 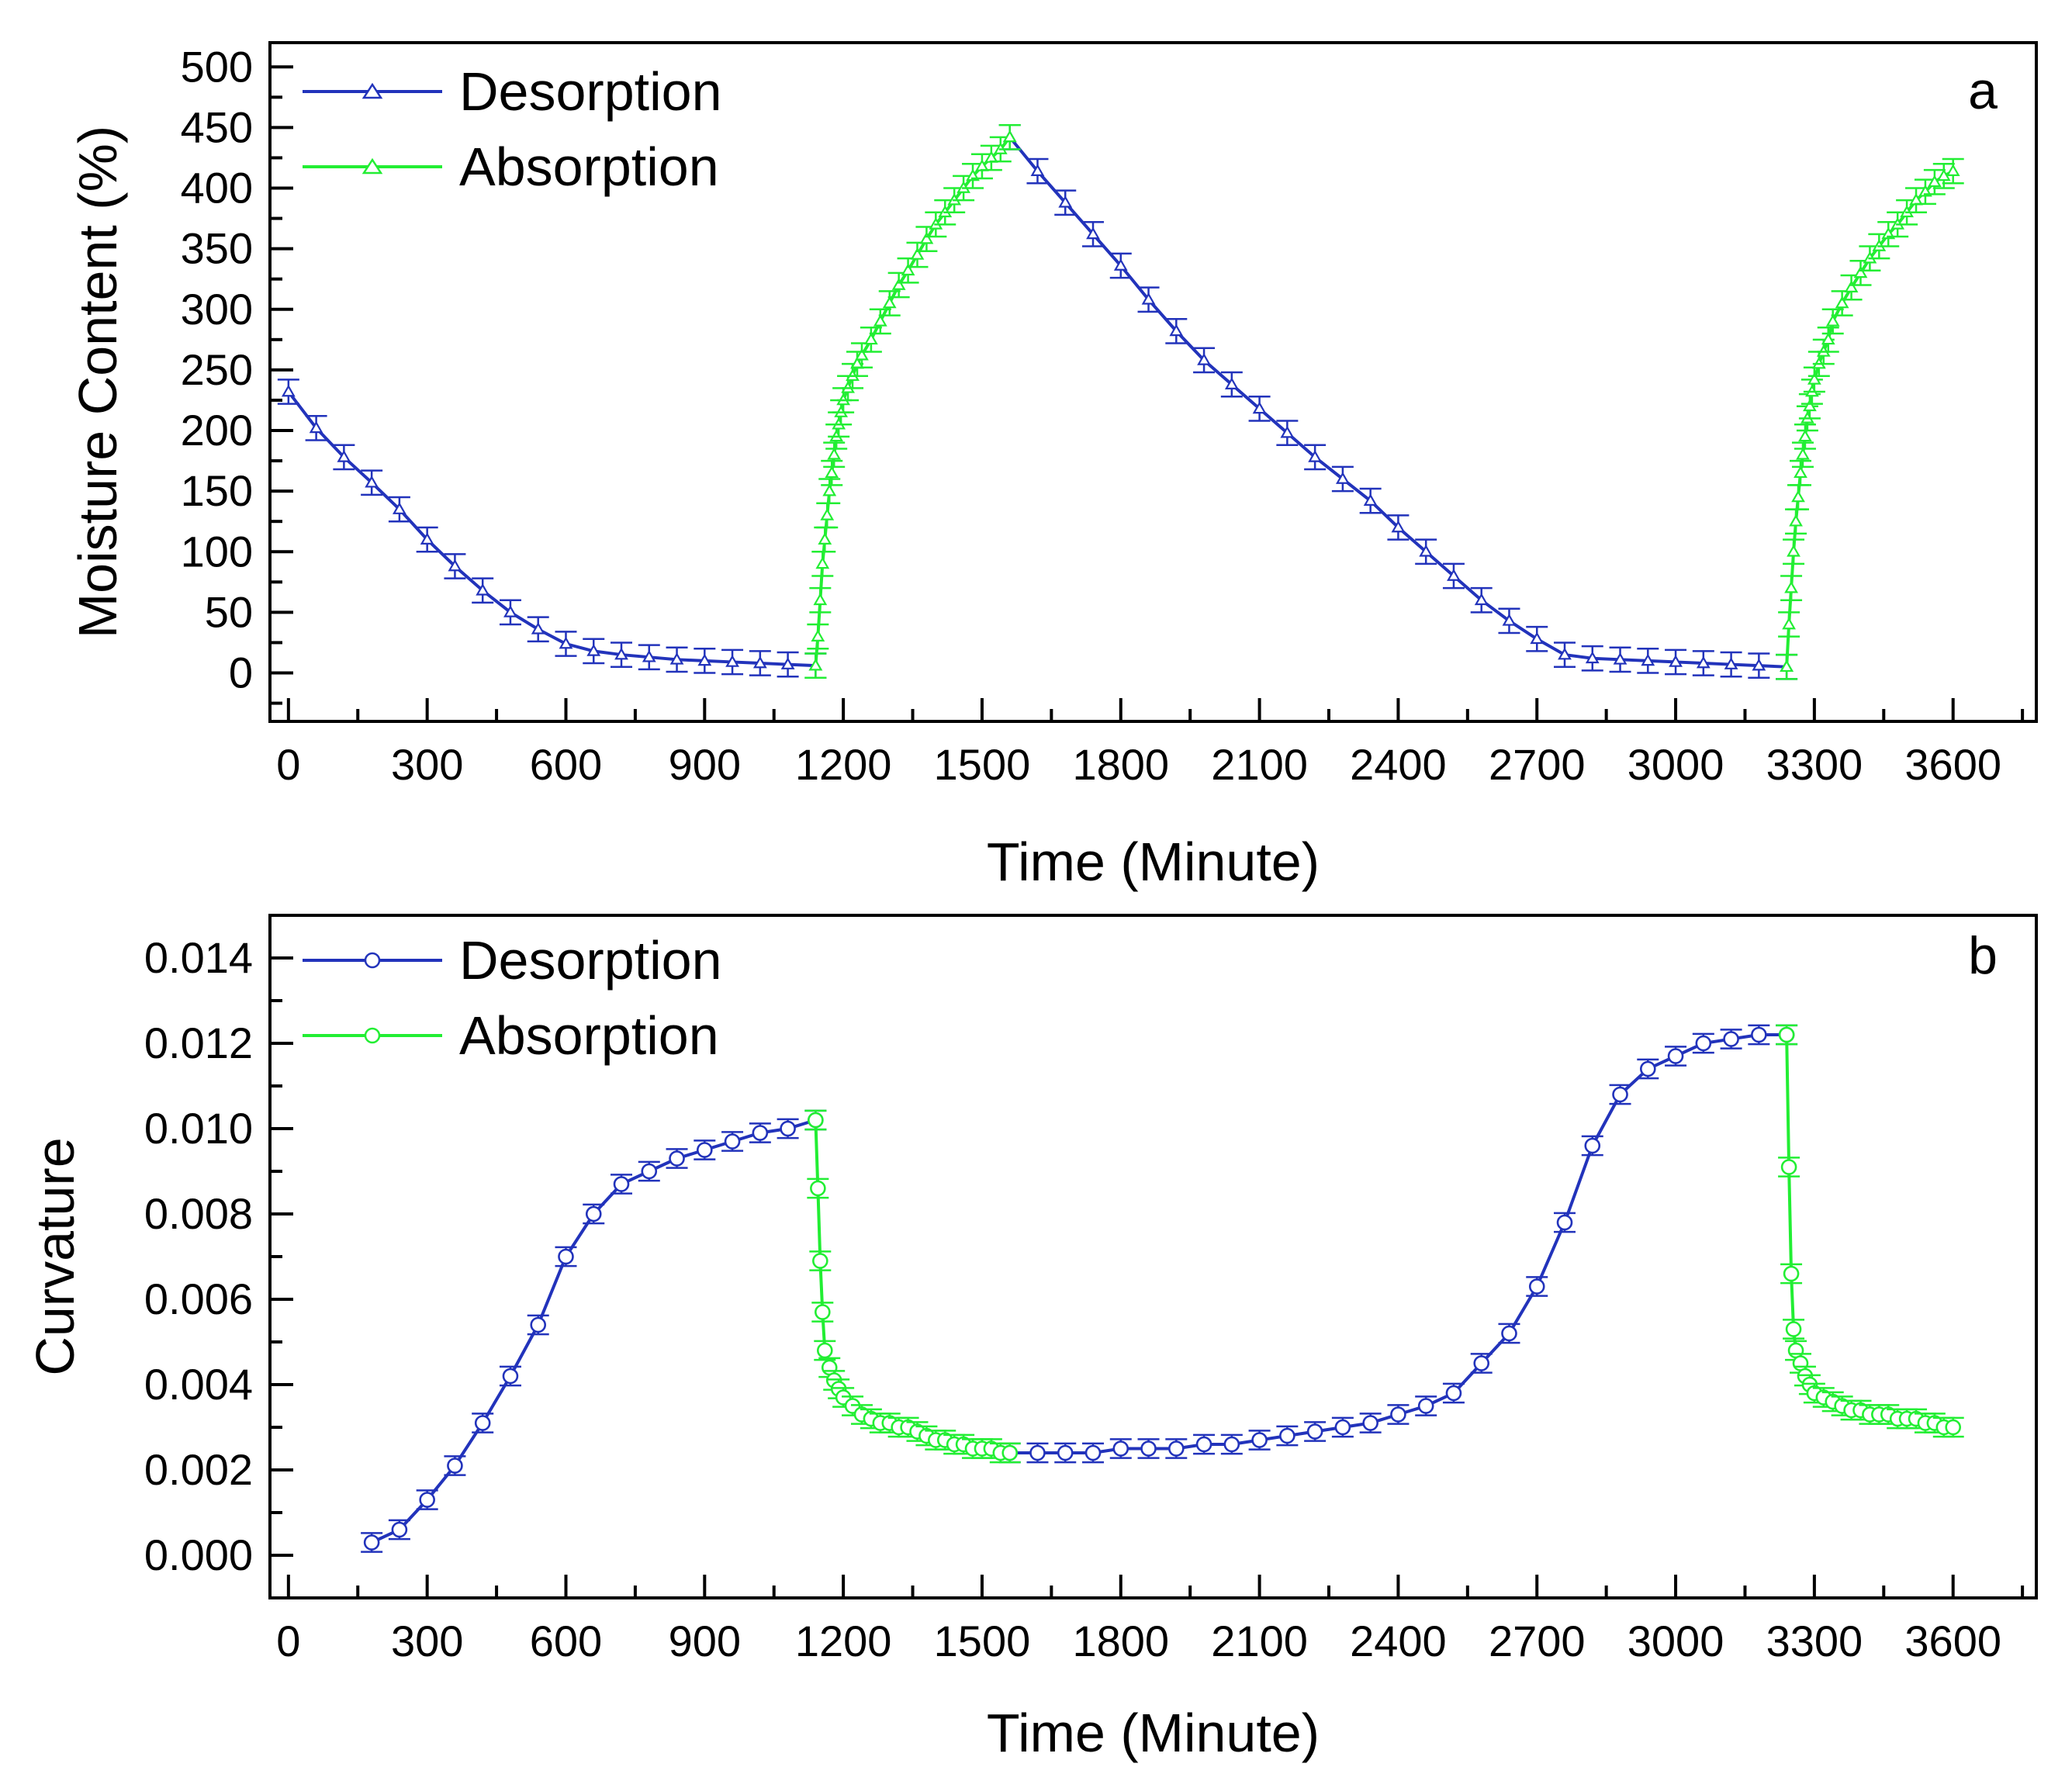 What do you see at coordinates (288, 764) in the screenshot?
I see `x-tick-label: 0` at bounding box center [288, 764].